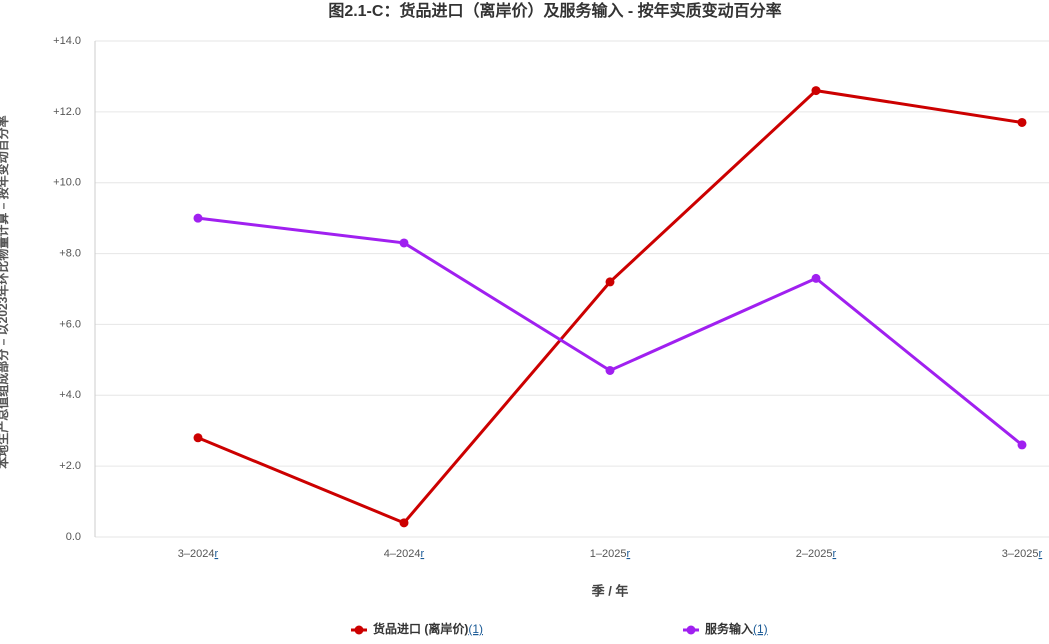 Image resolution: width=1049 pixels, height=644 pixels. What do you see at coordinates (67, 112) in the screenshot?
I see `y-tick-label: +12.0` at bounding box center [67, 112].